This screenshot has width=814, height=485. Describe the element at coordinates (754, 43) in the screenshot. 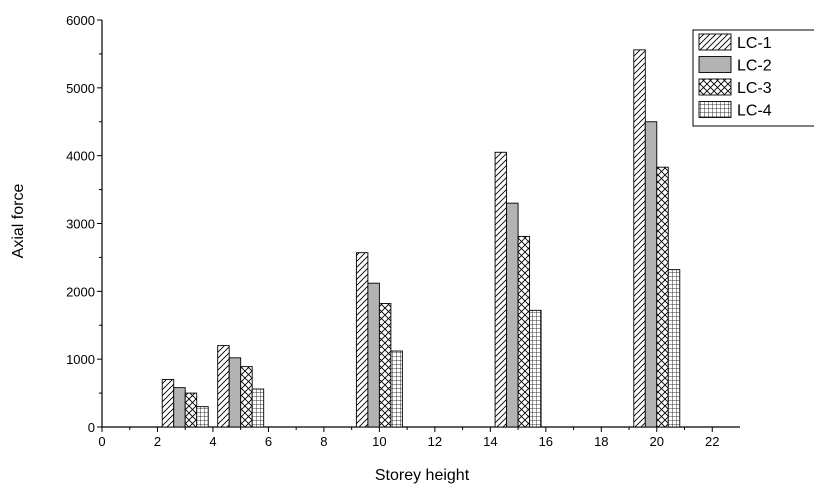

I see `legend-label: LC-1` at that location.